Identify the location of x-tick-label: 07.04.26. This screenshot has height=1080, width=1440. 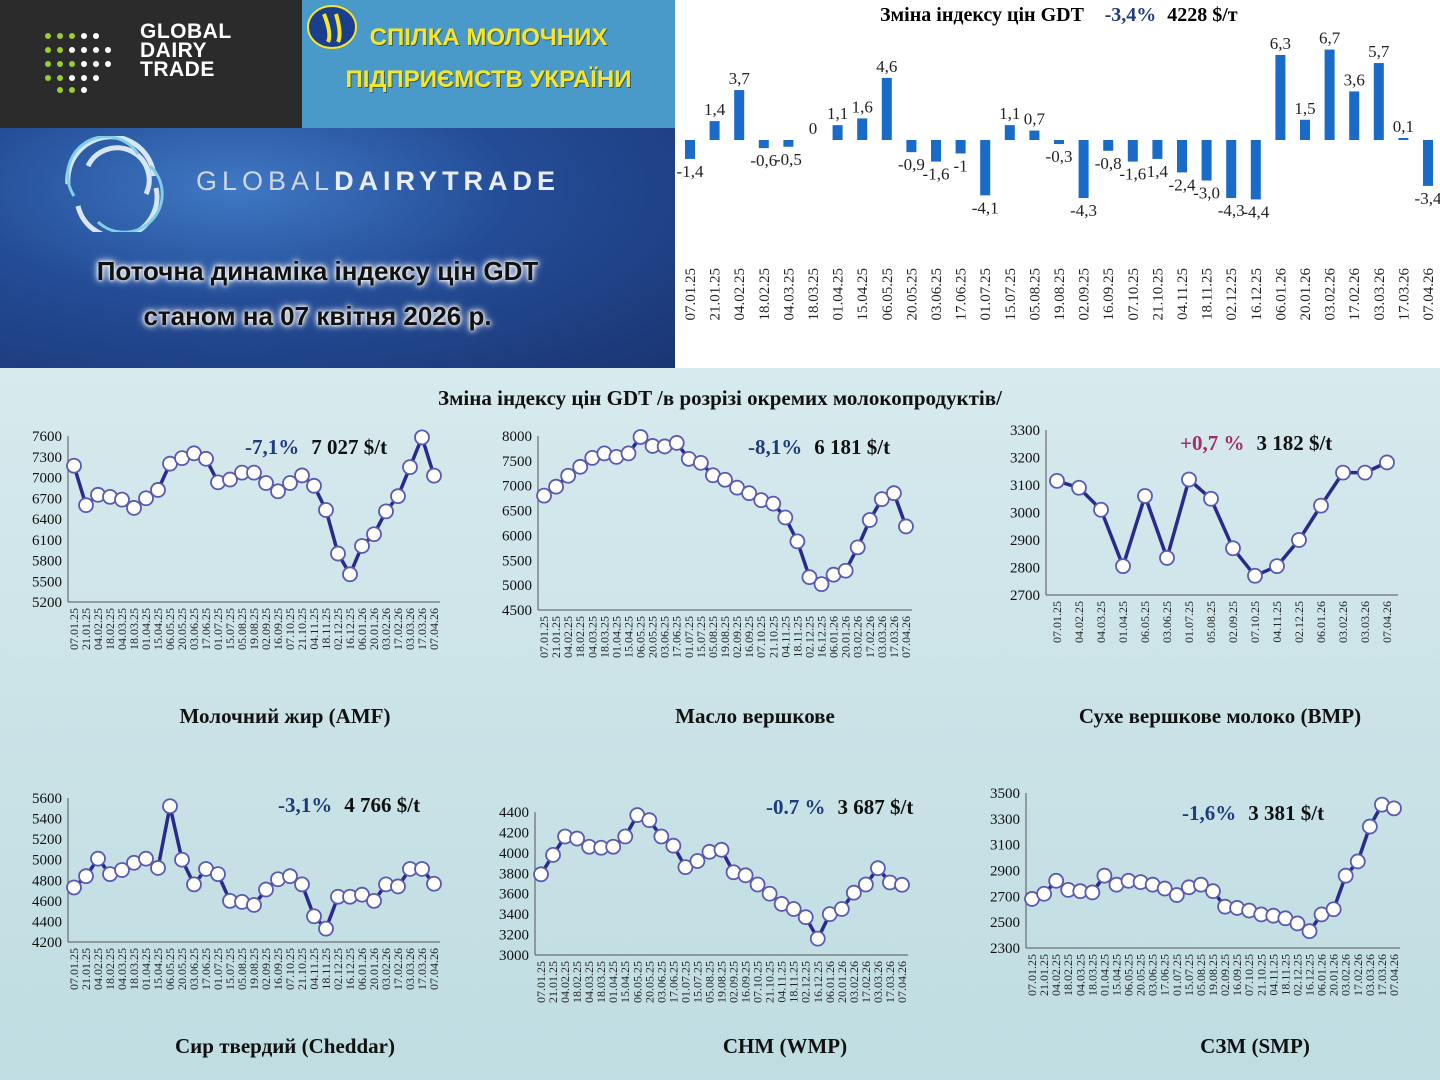
(1394, 975).